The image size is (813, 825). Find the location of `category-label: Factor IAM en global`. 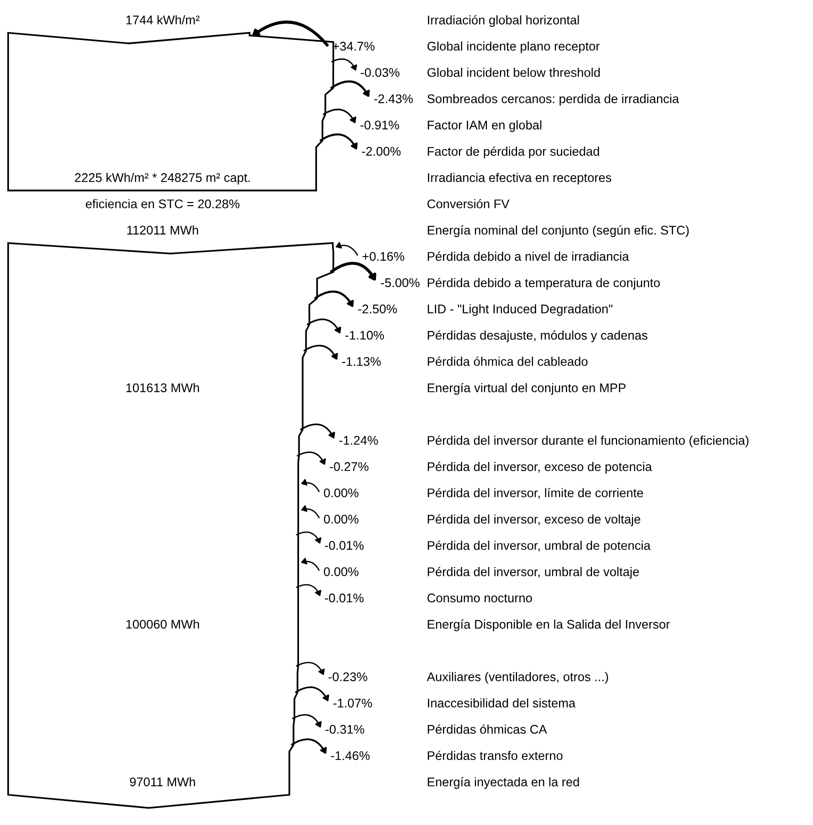

category-label: Factor IAM en global is located at coordinates (485, 126).